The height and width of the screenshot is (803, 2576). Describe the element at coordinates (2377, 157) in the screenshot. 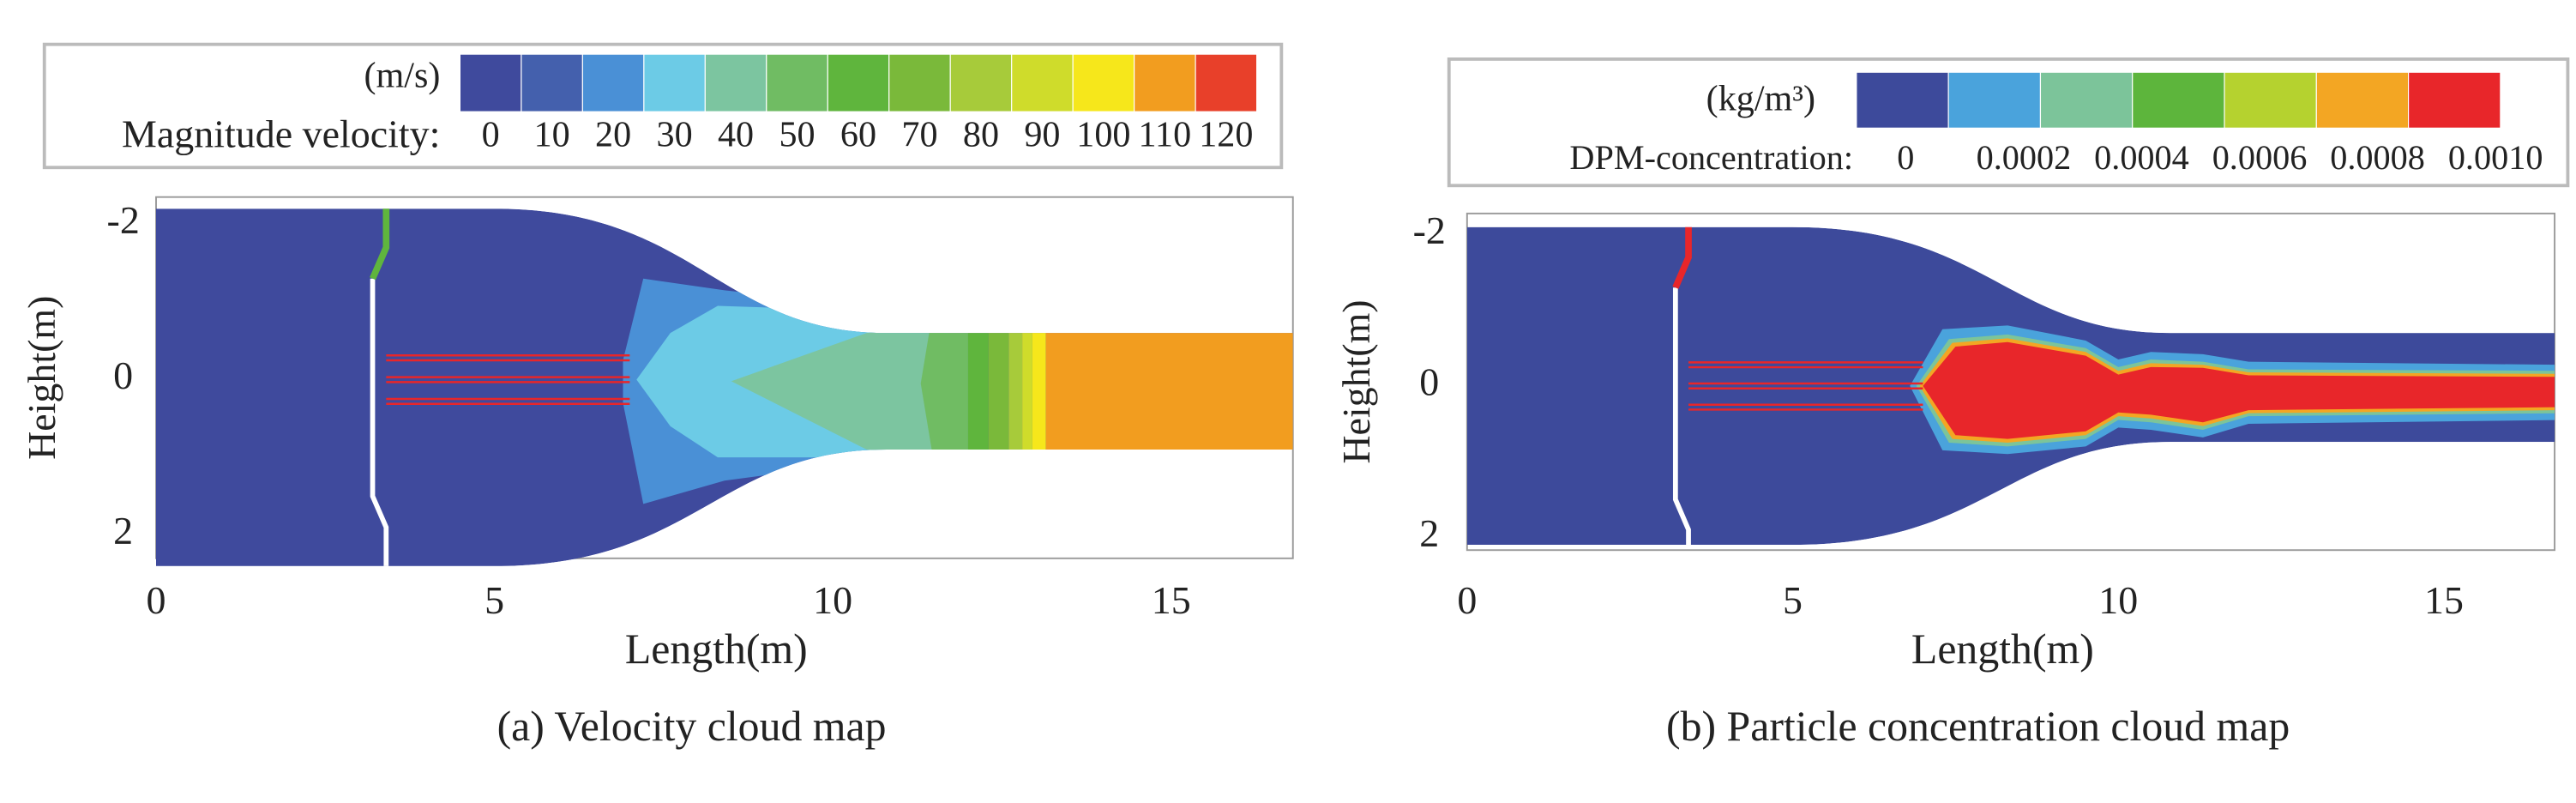

I see `colorbar-tick-label: 0.0008` at that location.